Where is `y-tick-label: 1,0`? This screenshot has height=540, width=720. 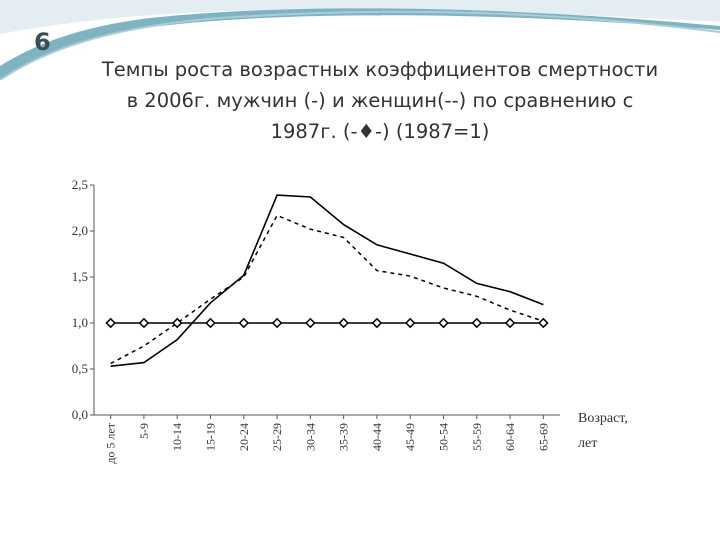 y-tick-label: 1,0 is located at coordinates (80, 322).